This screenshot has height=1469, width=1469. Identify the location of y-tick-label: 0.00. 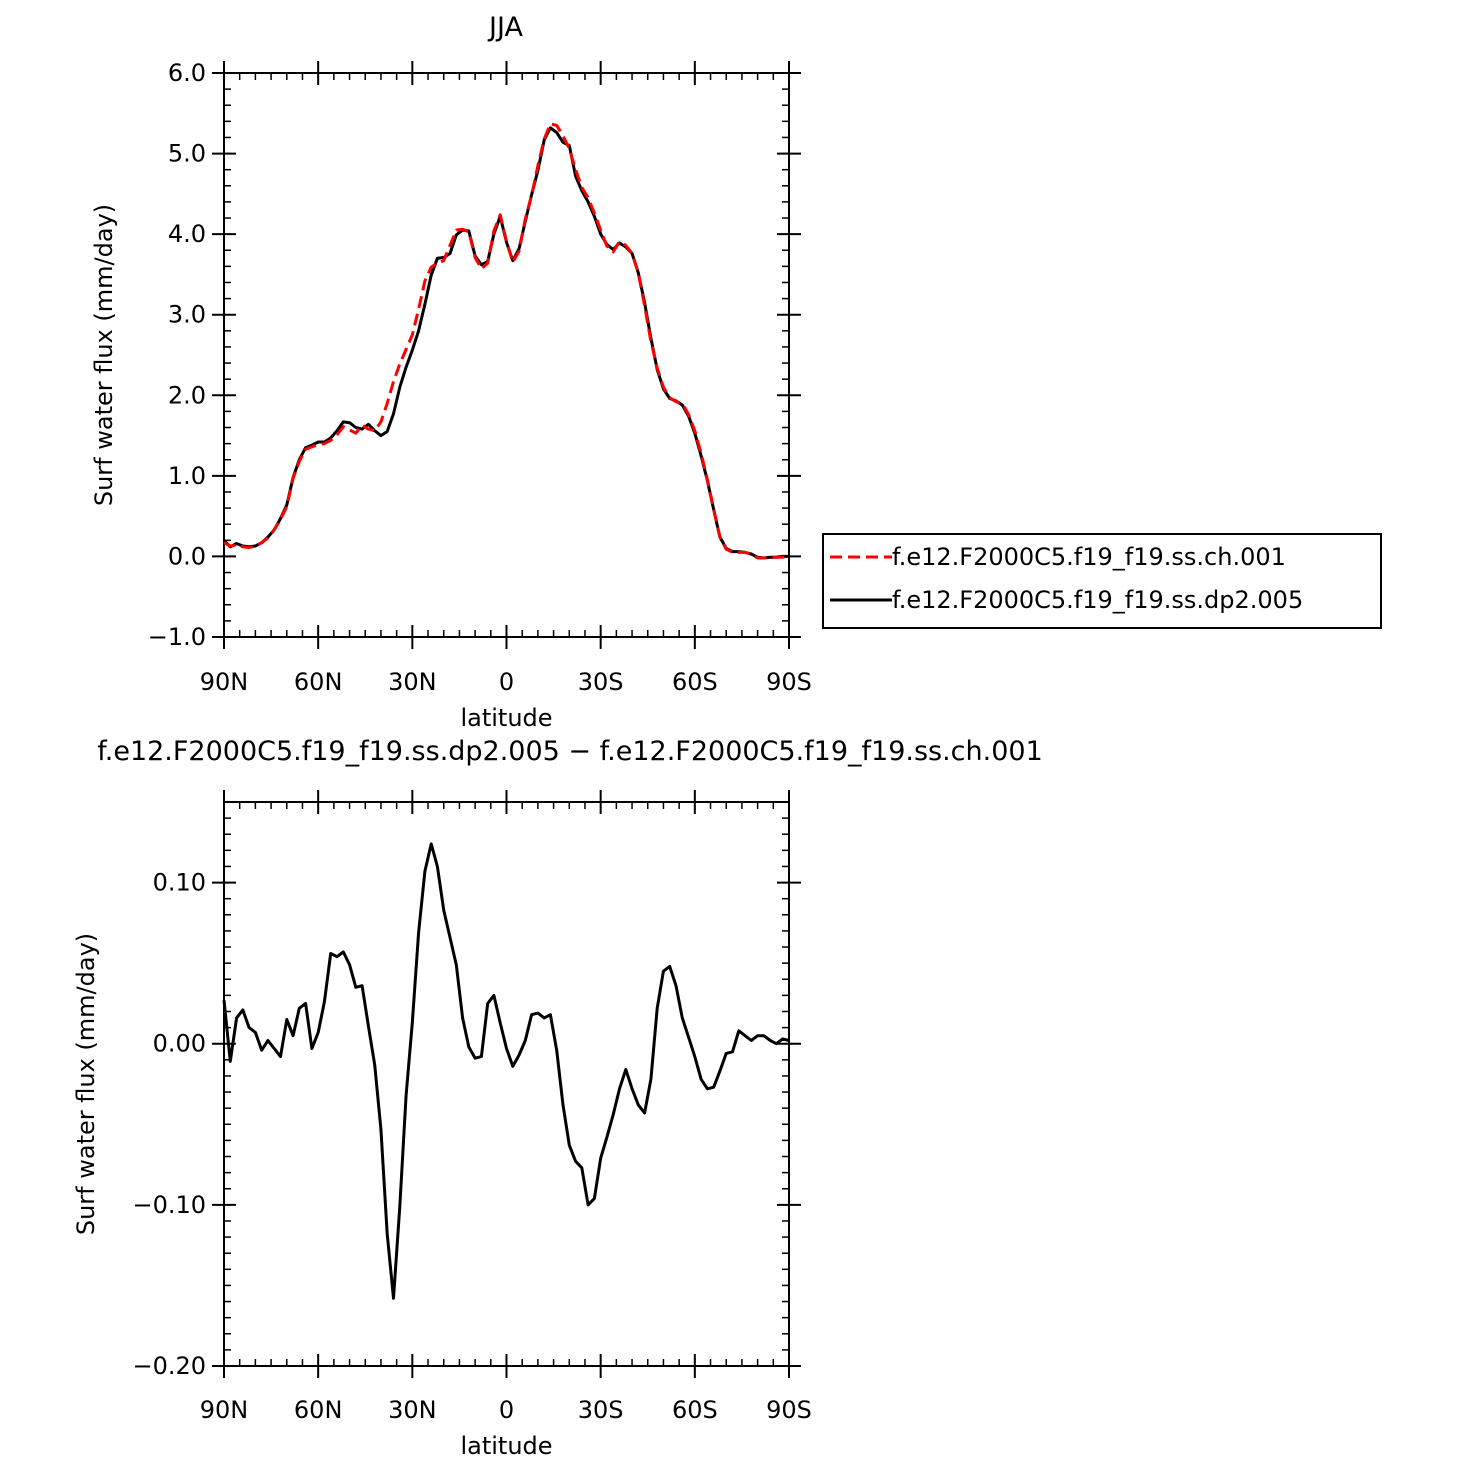
(179, 1044).